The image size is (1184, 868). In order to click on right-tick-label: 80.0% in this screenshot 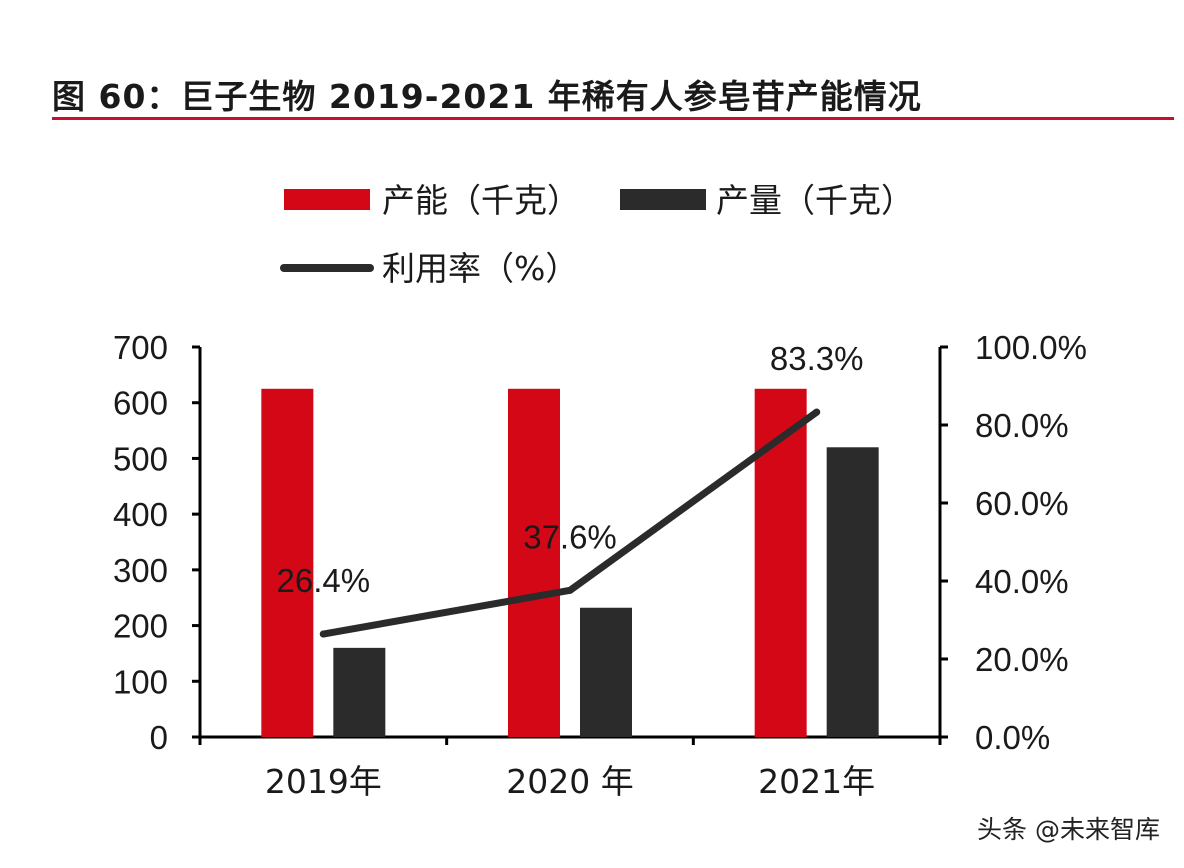, I will do `click(1022, 425)`.